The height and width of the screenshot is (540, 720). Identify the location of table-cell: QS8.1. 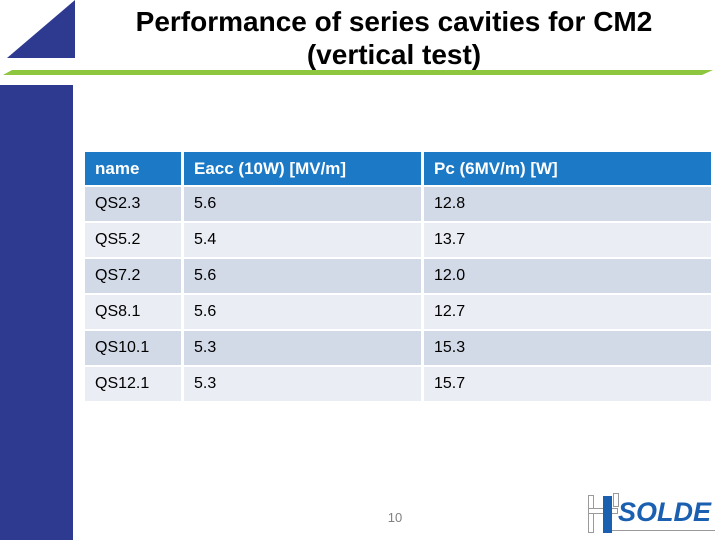
(133, 312).